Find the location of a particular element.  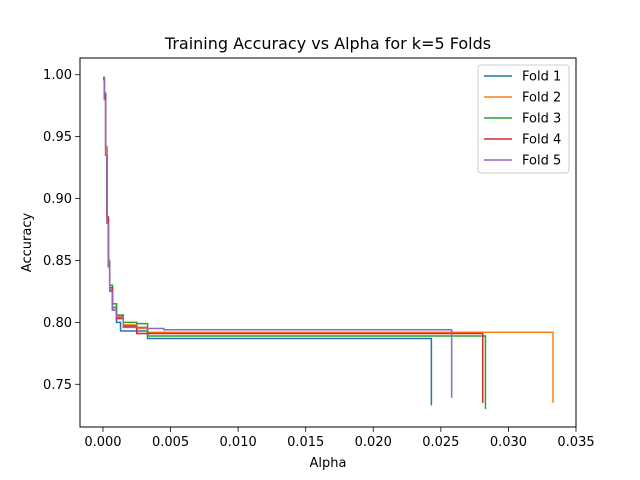

legend-label-fold-3: Fold 3 is located at coordinates (541, 119).